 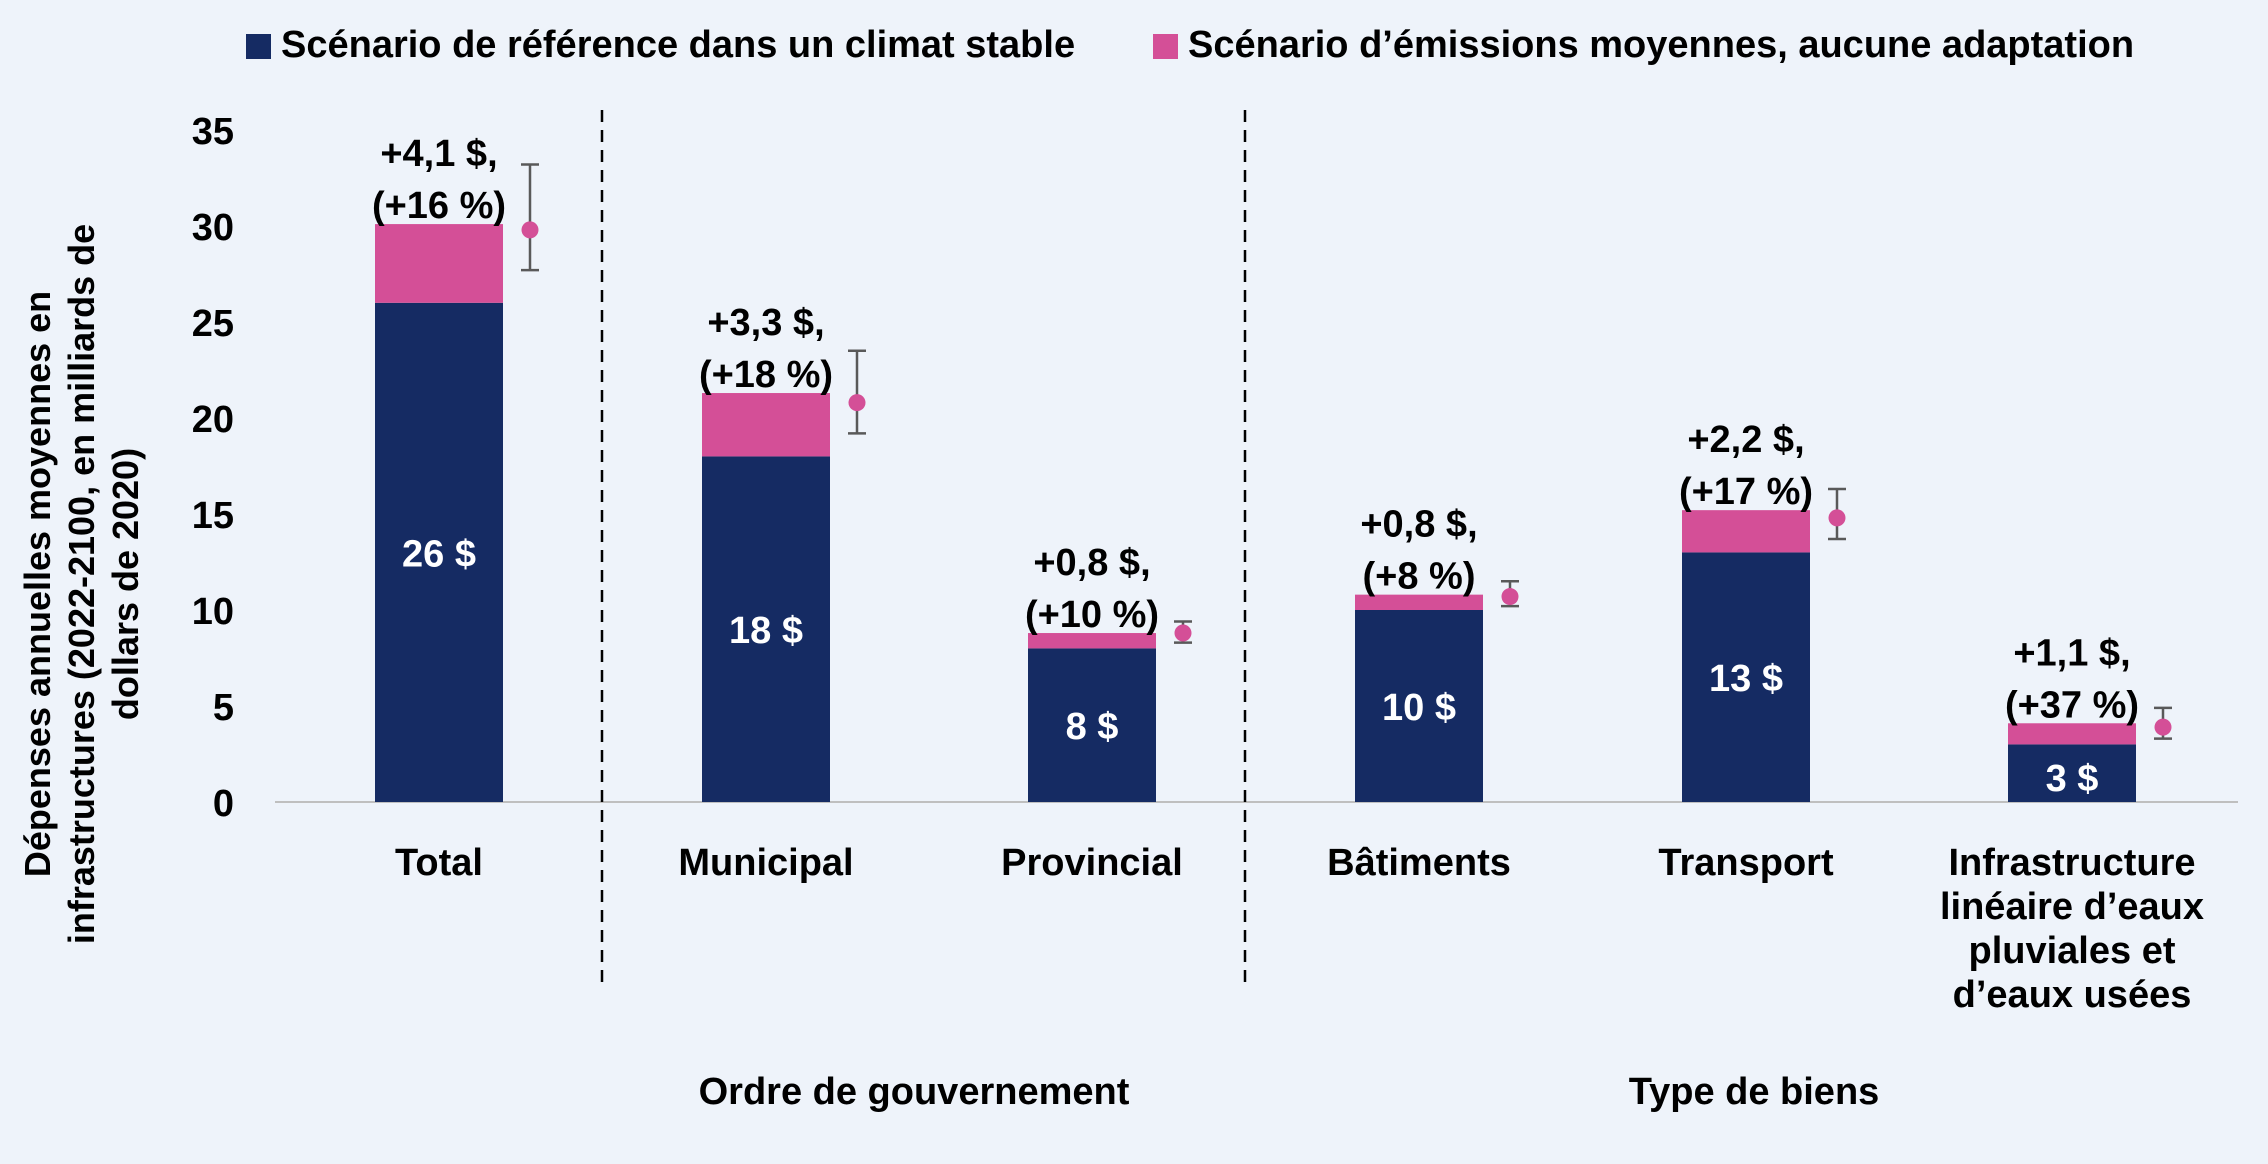 I want to click on increase-label-amount: +1,1 $,, so click(x=2071, y=653).